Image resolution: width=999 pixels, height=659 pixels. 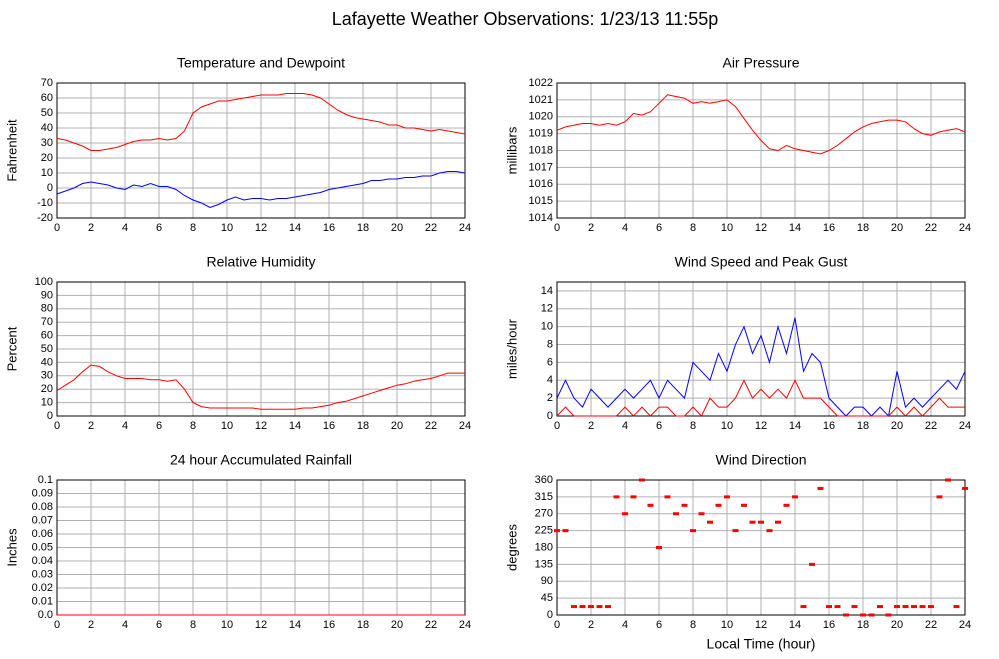 I want to click on y-tick-label: 0, so click(x=550, y=615).